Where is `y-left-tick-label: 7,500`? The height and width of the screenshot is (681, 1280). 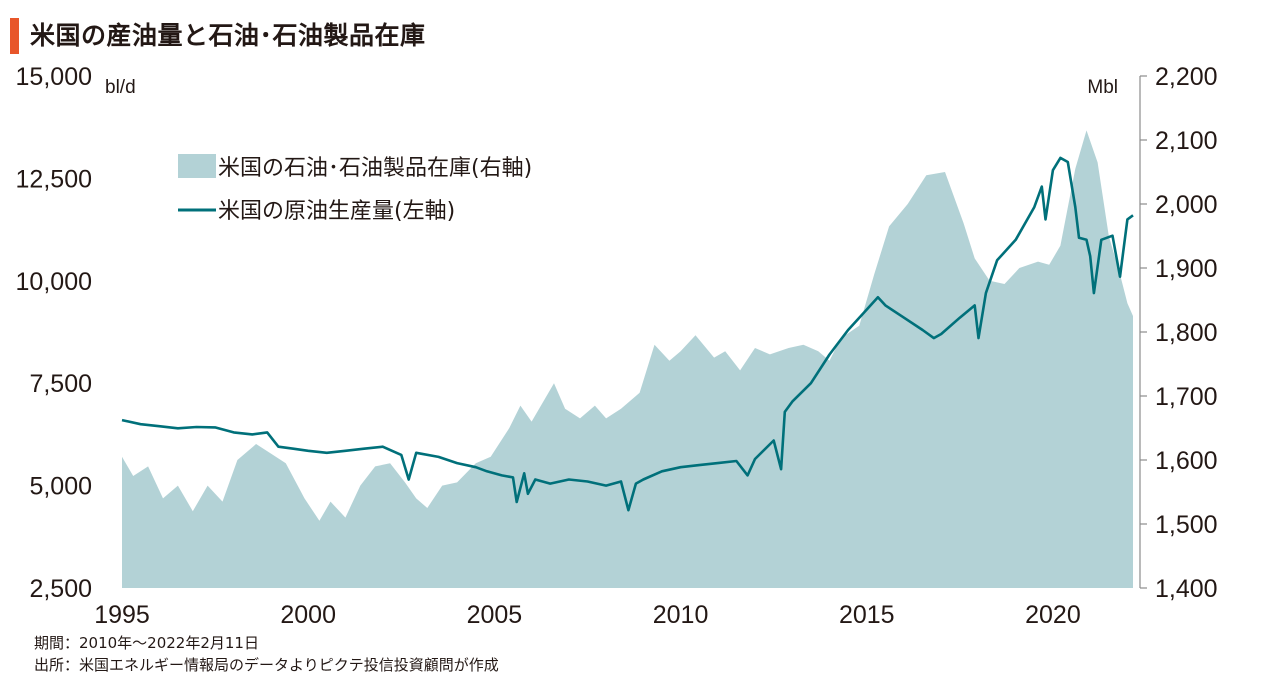 y-left-tick-label: 7,500 is located at coordinates (60, 384).